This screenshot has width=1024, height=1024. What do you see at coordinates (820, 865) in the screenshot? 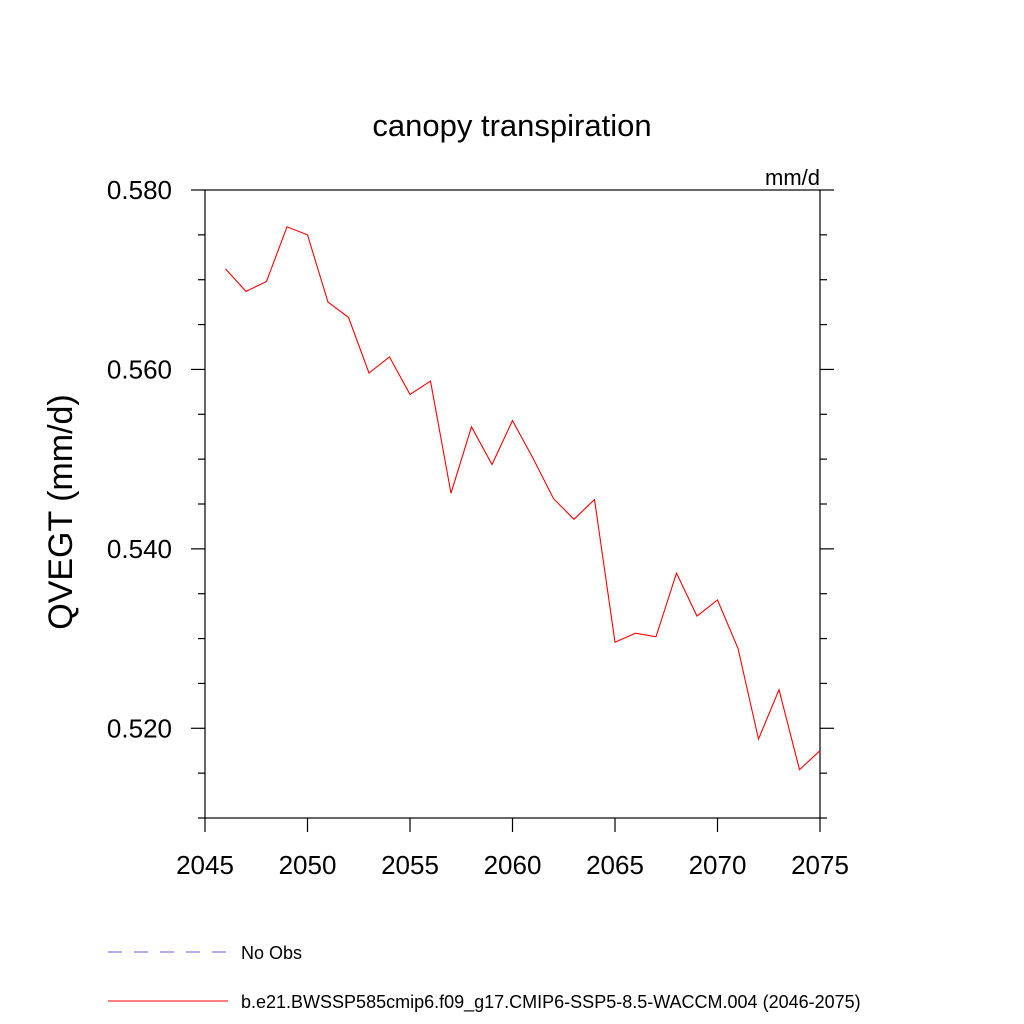
I see `x-tick-label: 2075` at bounding box center [820, 865].